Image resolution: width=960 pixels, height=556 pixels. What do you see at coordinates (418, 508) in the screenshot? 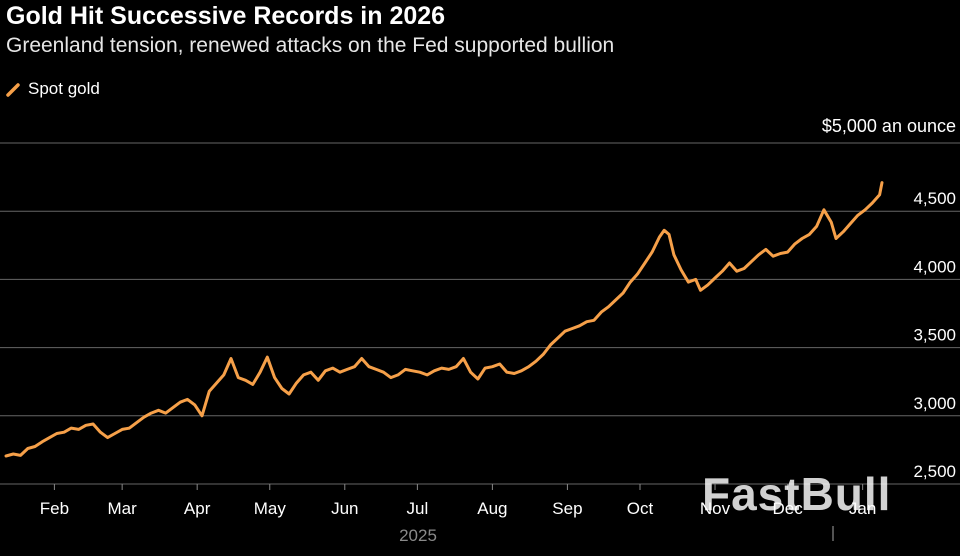
I see `x-tick-label: Jul` at bounding box center [418, 508].